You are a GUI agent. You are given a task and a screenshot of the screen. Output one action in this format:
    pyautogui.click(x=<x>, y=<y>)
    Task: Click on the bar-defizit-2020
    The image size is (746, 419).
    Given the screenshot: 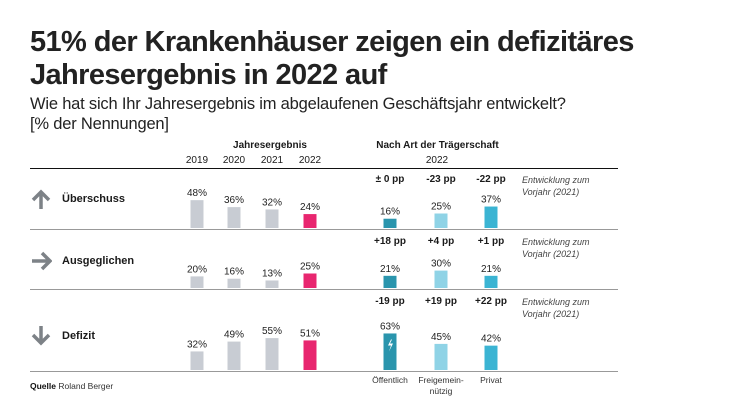 What is the action you would take?
    pyautogui.click(x=234, y=355)
    